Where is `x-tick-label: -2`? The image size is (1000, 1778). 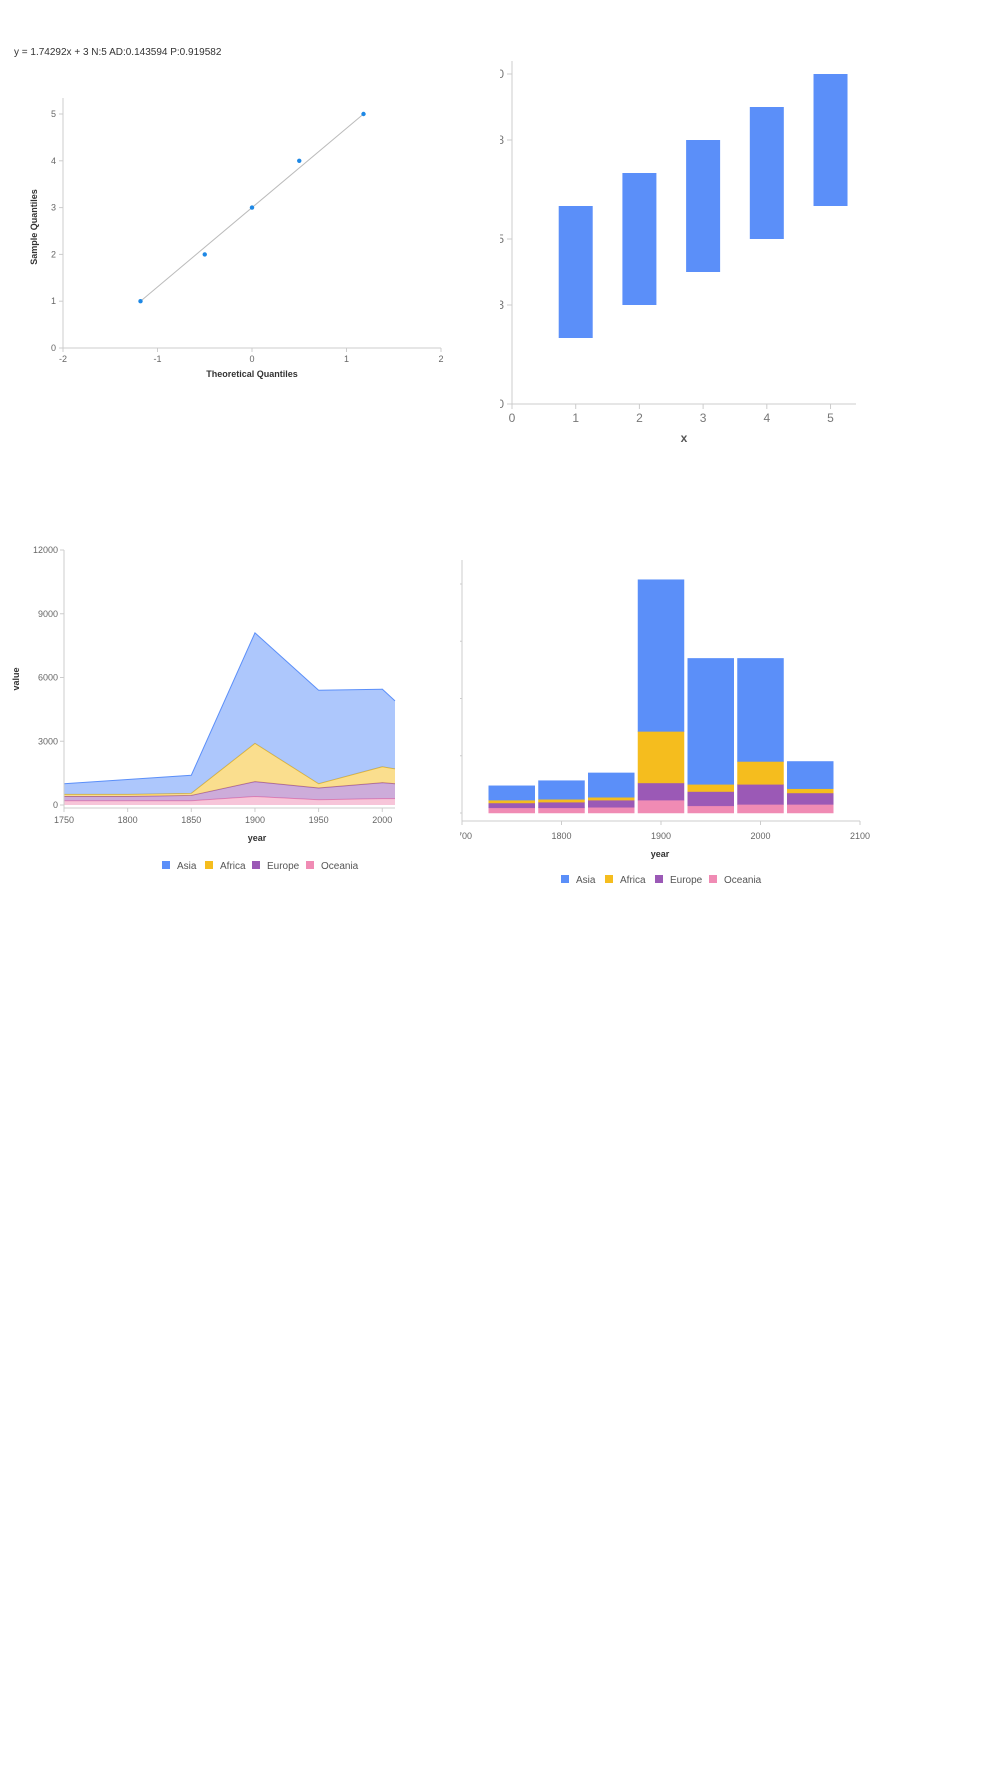 x-tick-label: -2 is located at coordinates (63, 359).